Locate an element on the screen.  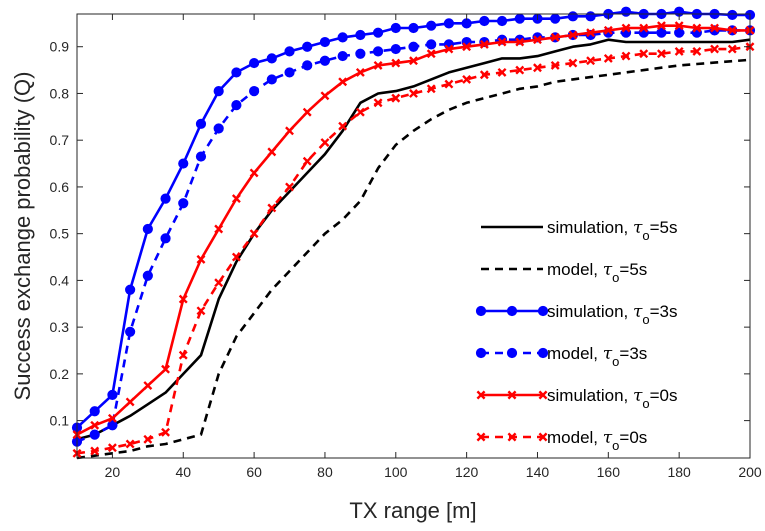
legend-label-suffix: =3s is located at coordinates (664, 311).